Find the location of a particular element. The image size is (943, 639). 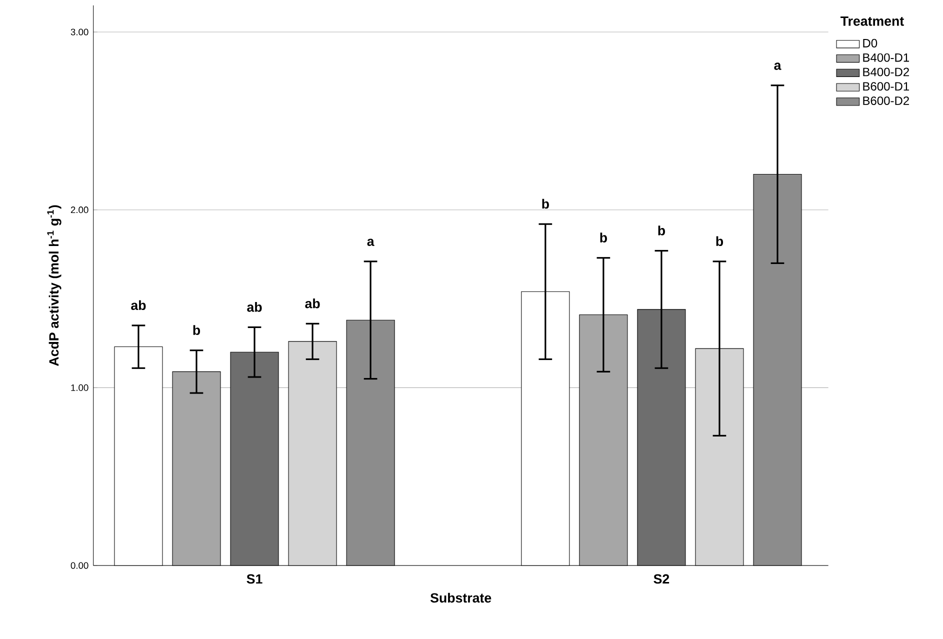

y-tick-label: 1.00 is located at coordinates (79, 388).